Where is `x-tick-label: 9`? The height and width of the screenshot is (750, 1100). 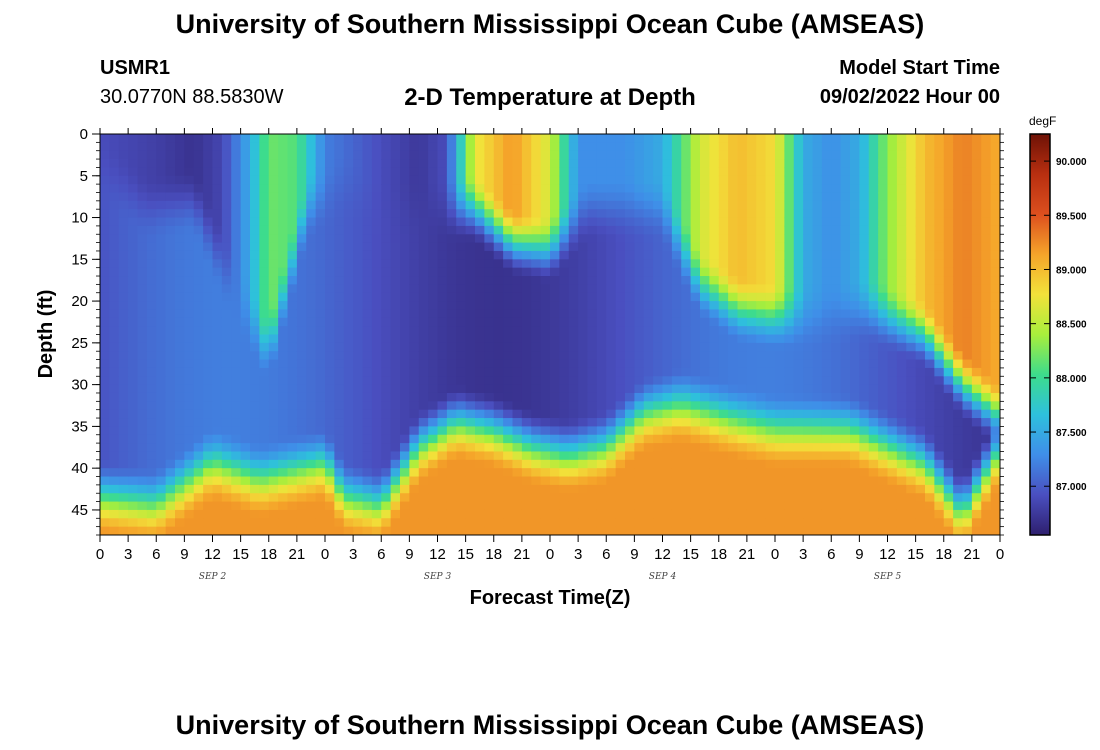 x-tick-label: 9 is located at coordinates (859, 554).